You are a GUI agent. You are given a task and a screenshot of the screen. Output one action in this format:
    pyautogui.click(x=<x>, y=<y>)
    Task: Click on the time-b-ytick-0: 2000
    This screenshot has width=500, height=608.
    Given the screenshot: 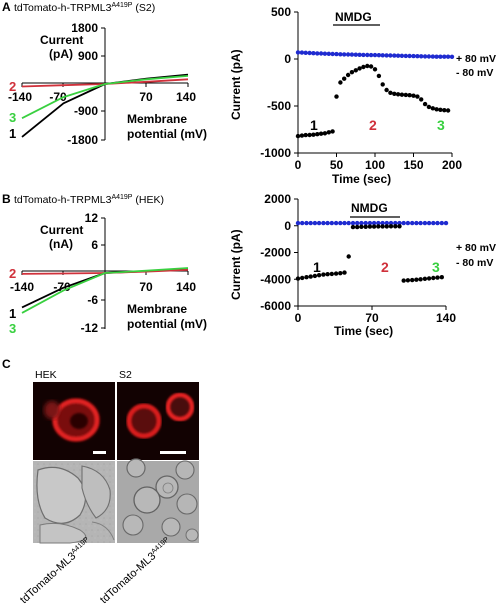 What is the action you would take?
    pyautogui.click(x=277, y=199)
    